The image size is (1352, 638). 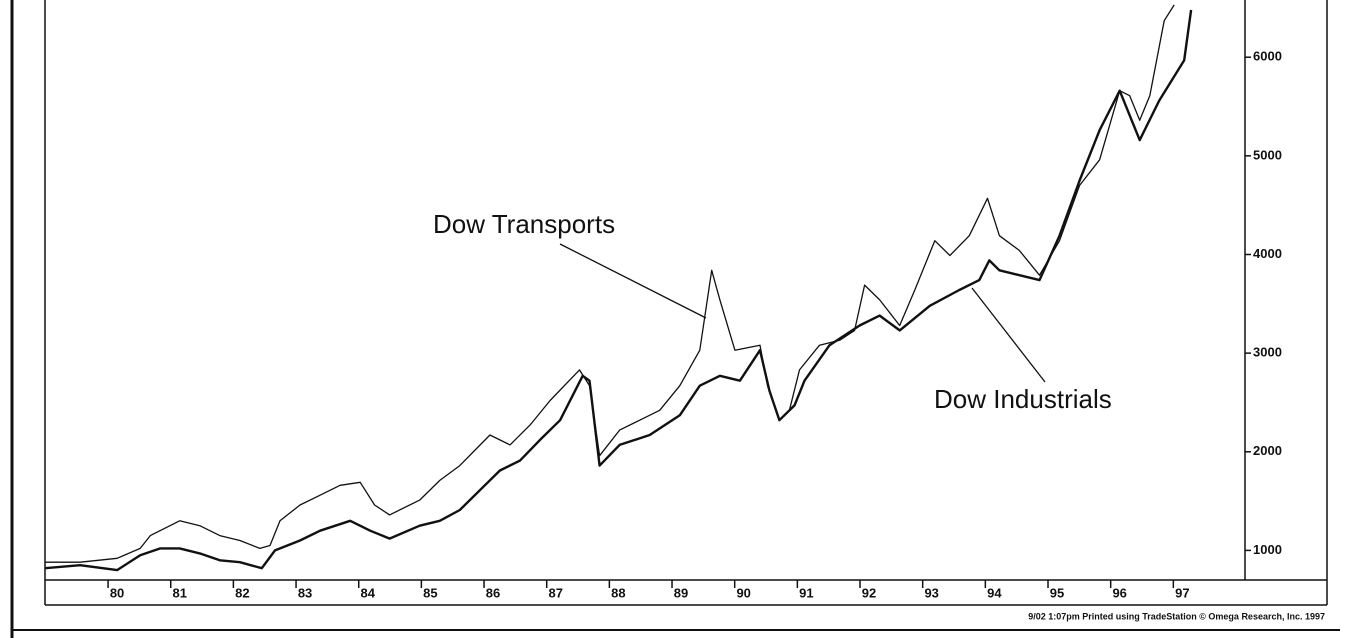 I want to click on x-tick-label: 89, so click(x=681, y=592).